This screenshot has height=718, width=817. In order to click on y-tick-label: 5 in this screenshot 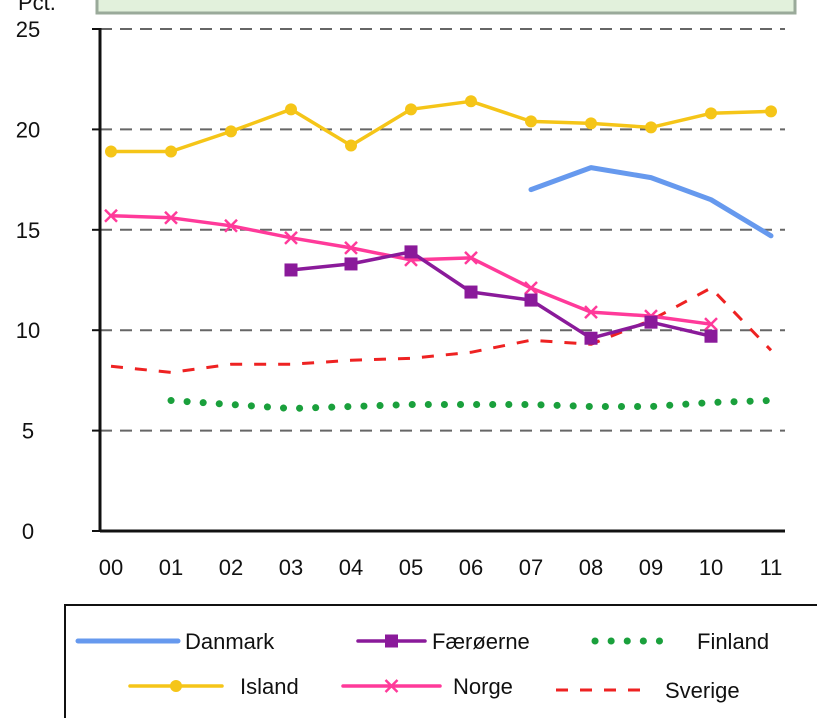, I will do `click(28, 431)`.